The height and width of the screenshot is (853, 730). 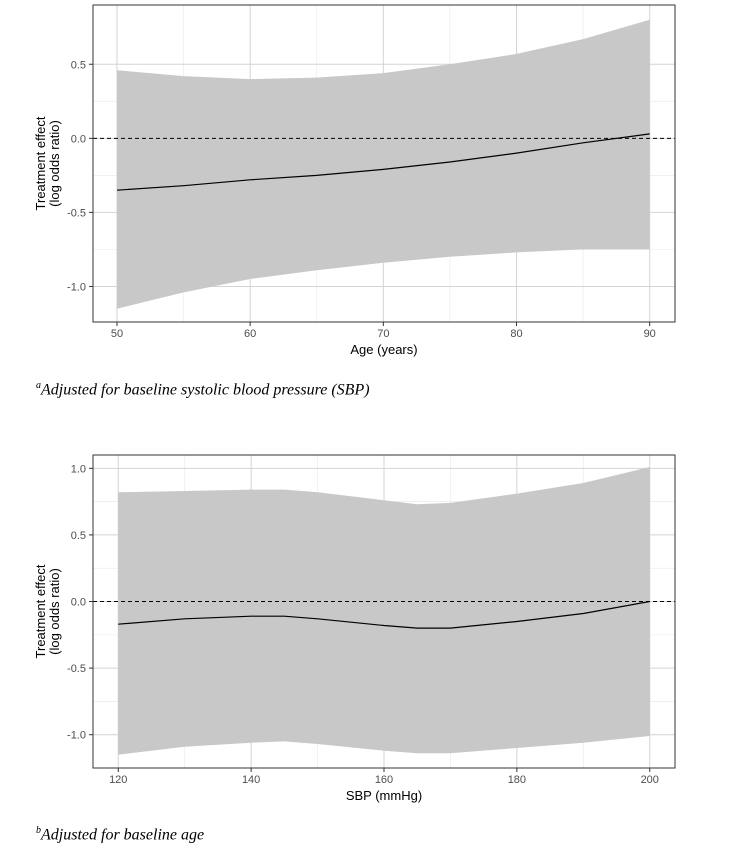 I want to click on y-tick-label: 1.0, so click(x=78, y=469).